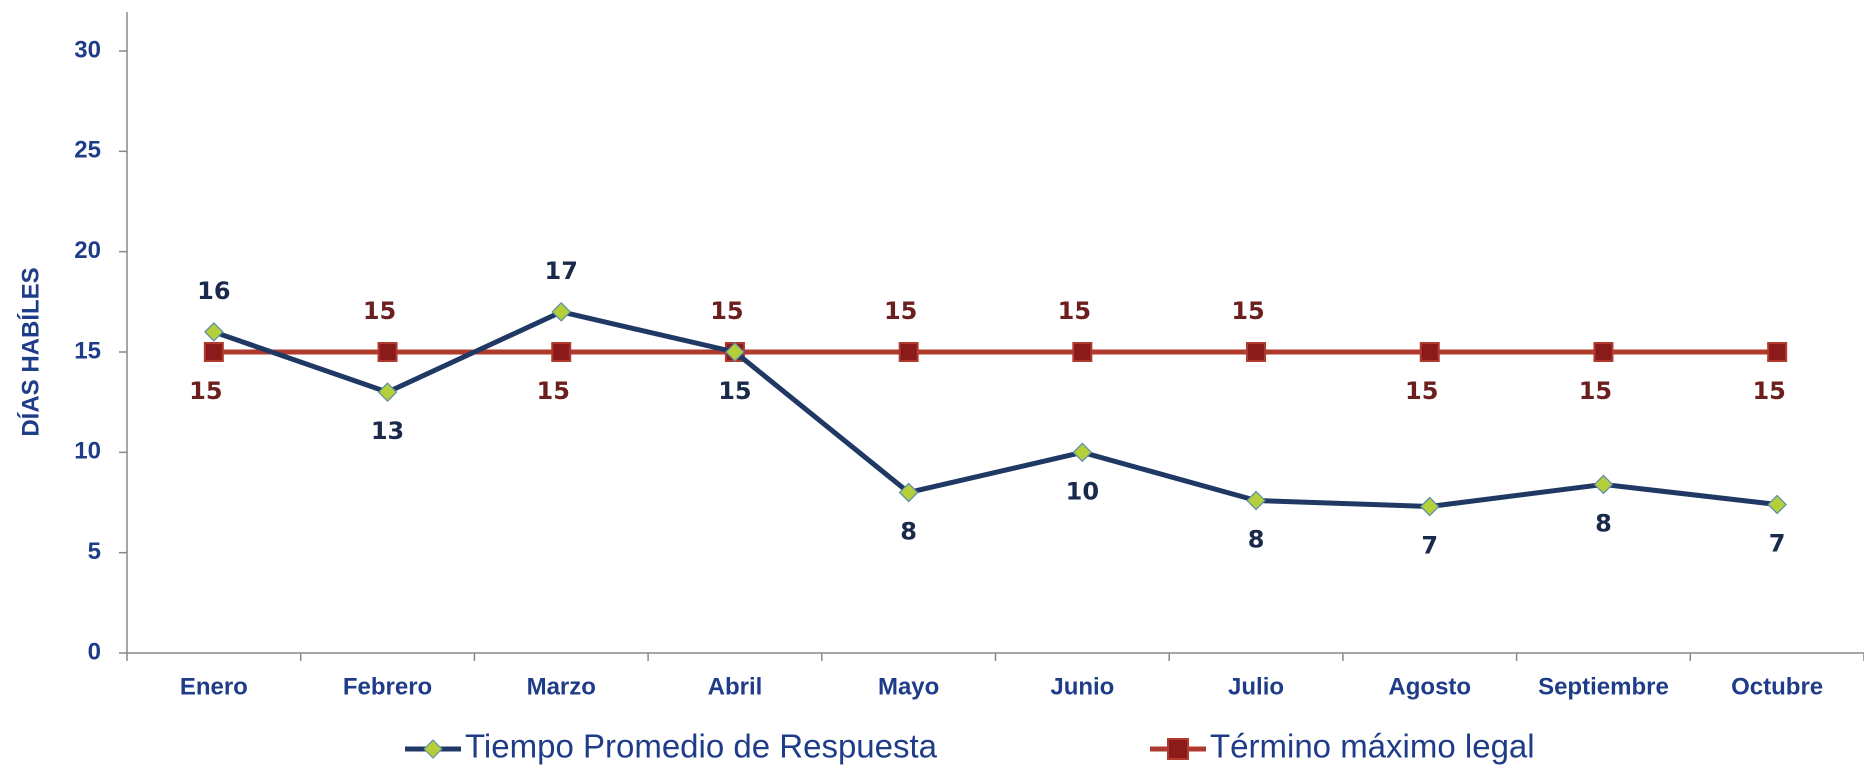 The image size is (1864, 767). I want to click on legend-label: Tiempo Promedio de Respuesta, so click(701, 746).